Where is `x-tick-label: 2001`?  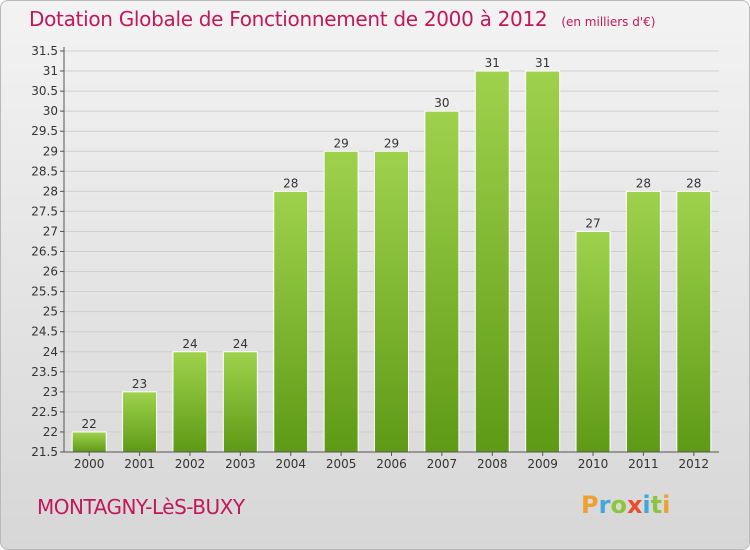 x-tick-label: 2001 is located at coordinates (139, 464).